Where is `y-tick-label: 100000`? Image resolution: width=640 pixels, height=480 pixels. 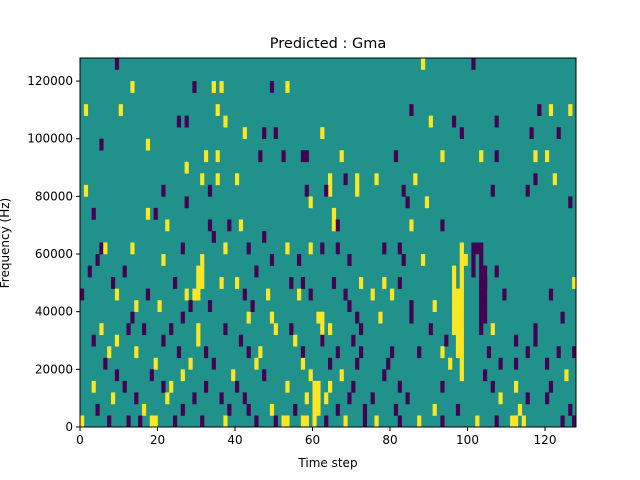
y-tick-label: 100000 is located at coordinates (50, 139).